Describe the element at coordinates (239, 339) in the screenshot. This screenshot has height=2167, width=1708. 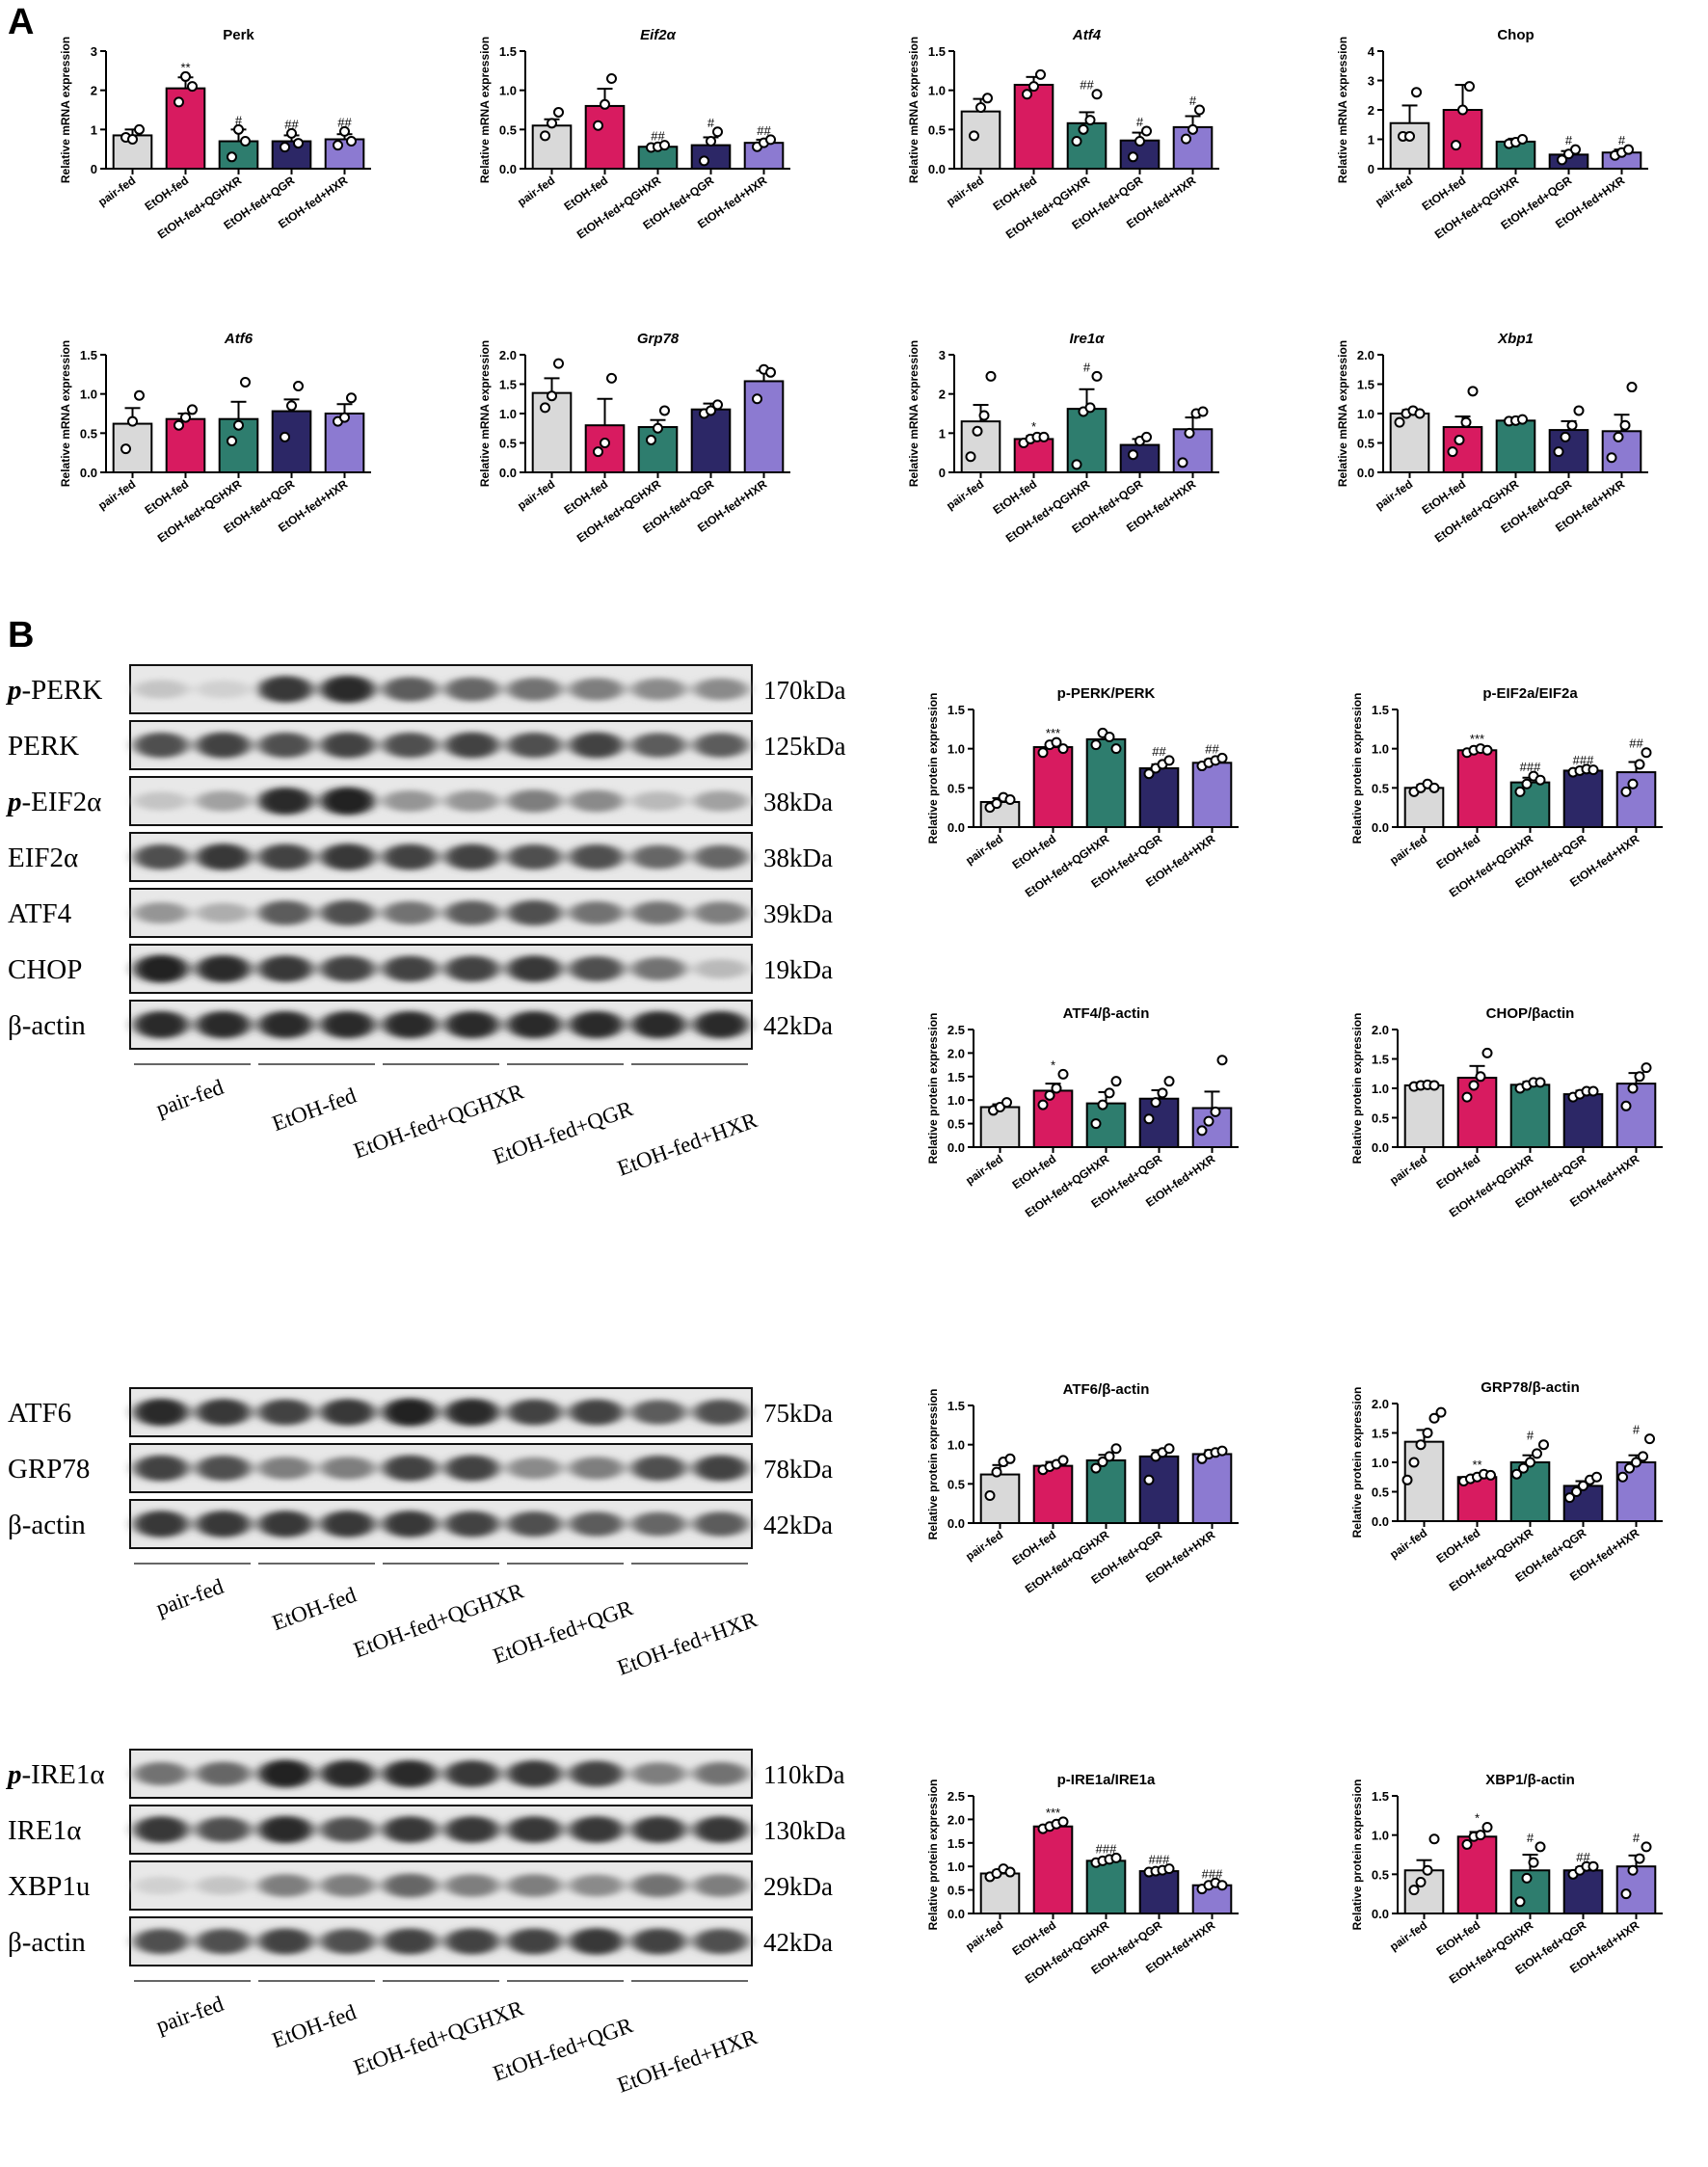
I see `chart-title: Atf6` at that location.